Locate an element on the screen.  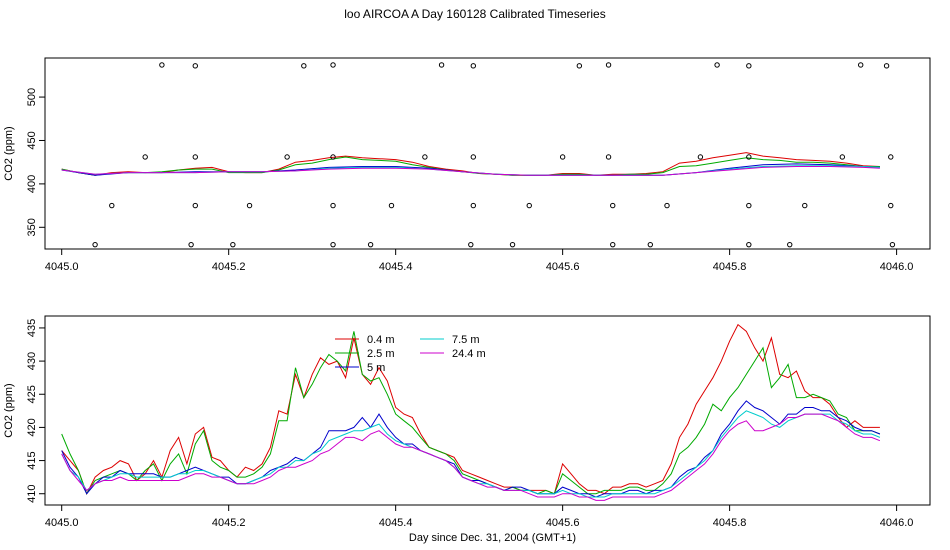
series-line-7-5-m is located at coordinates (471, 454).